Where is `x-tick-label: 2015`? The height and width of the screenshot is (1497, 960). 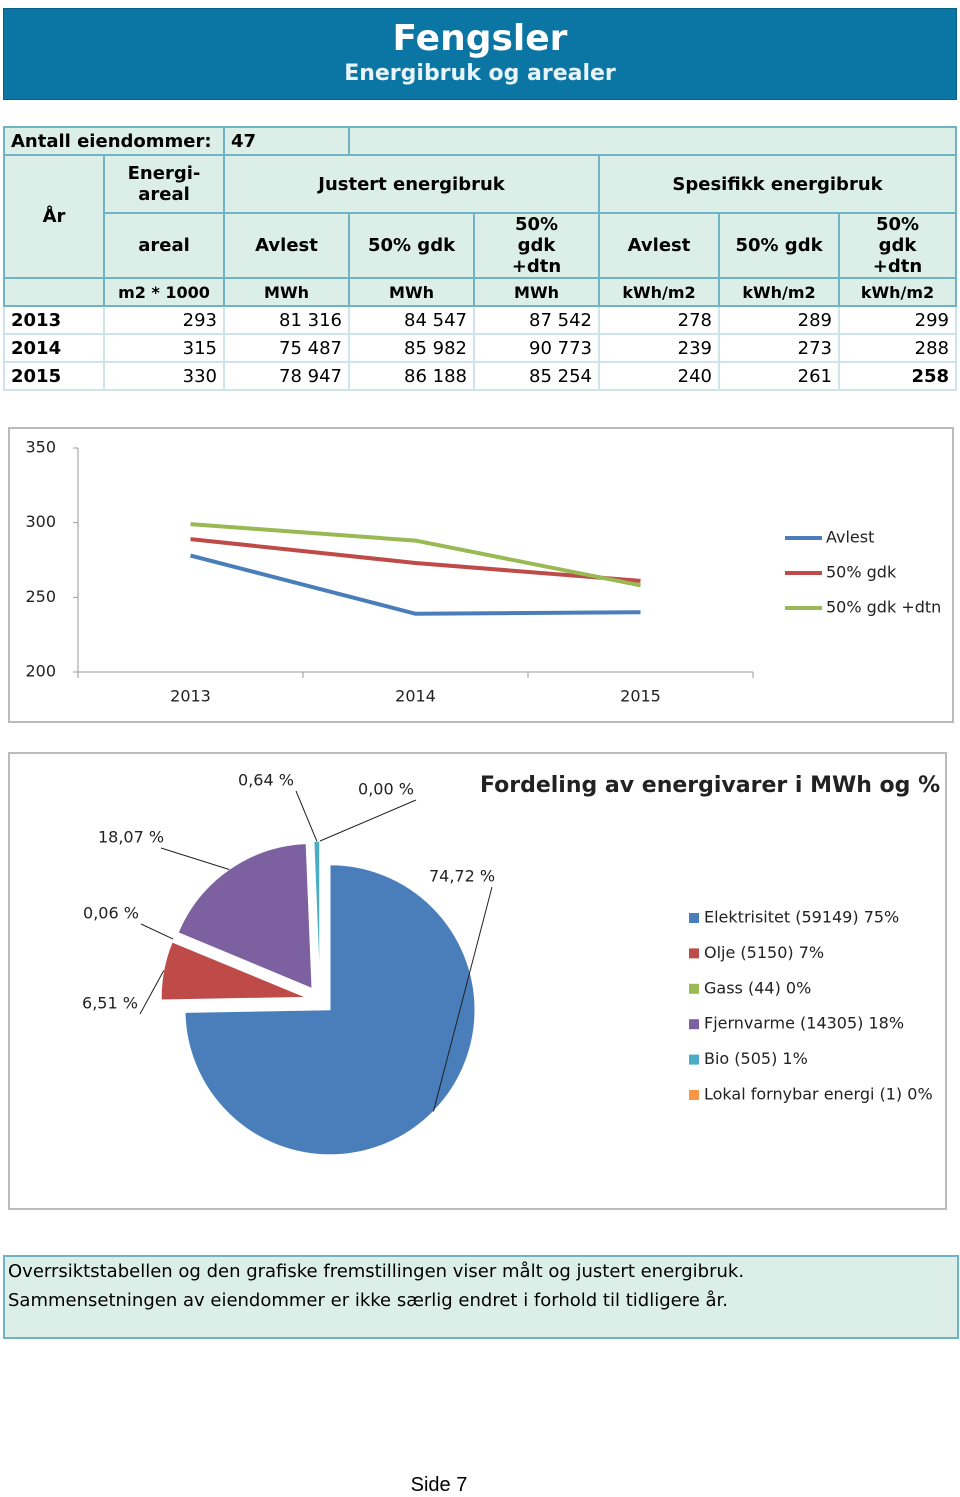
x-tick-label: 2015 is located at coordinates (640, 696).